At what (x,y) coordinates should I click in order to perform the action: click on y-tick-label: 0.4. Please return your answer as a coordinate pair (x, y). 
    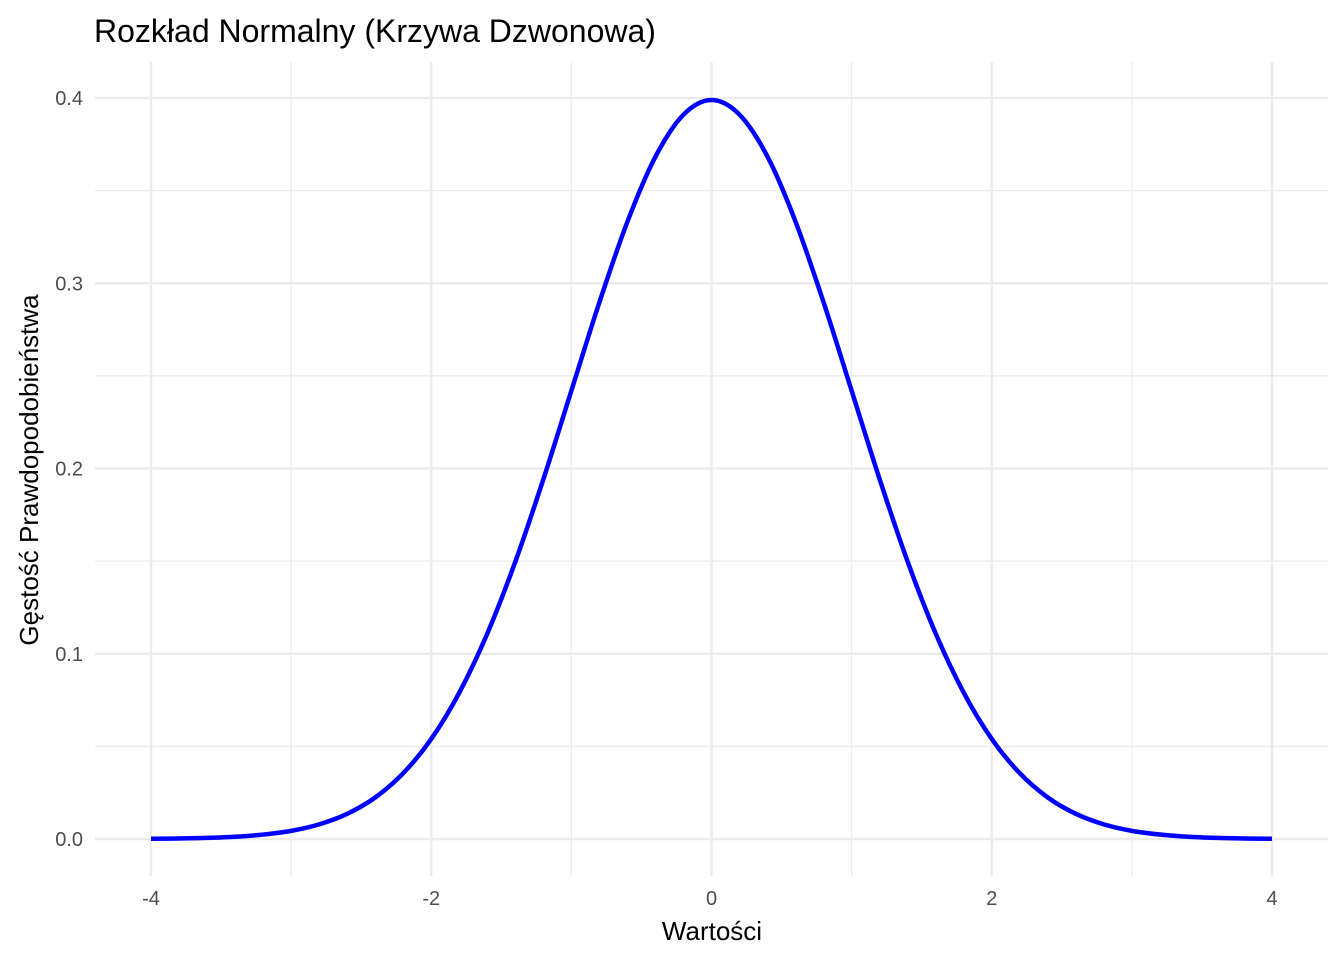
    Looking at the image, I should click on (69, 99).